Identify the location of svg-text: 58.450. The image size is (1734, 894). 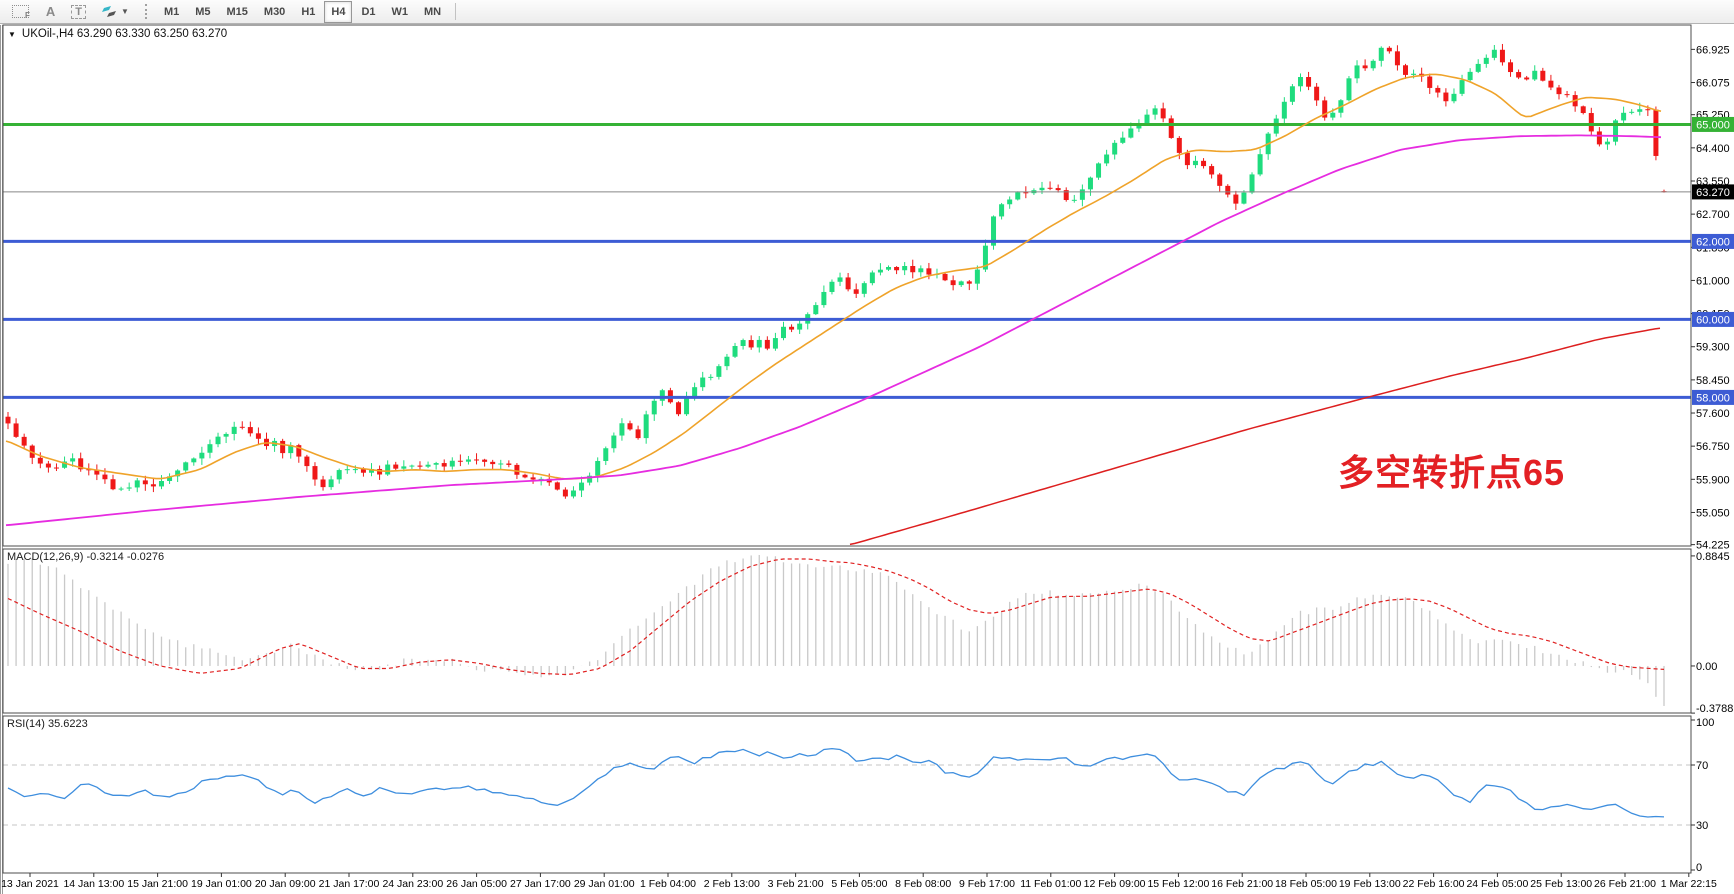
(1713, 381).